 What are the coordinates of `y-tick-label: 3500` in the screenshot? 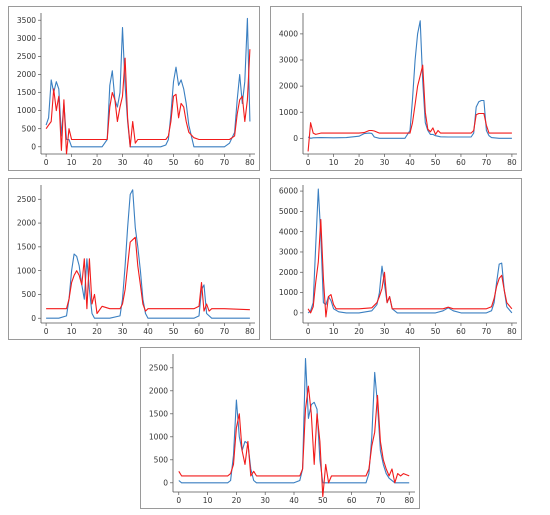 It's located at (26, 20).